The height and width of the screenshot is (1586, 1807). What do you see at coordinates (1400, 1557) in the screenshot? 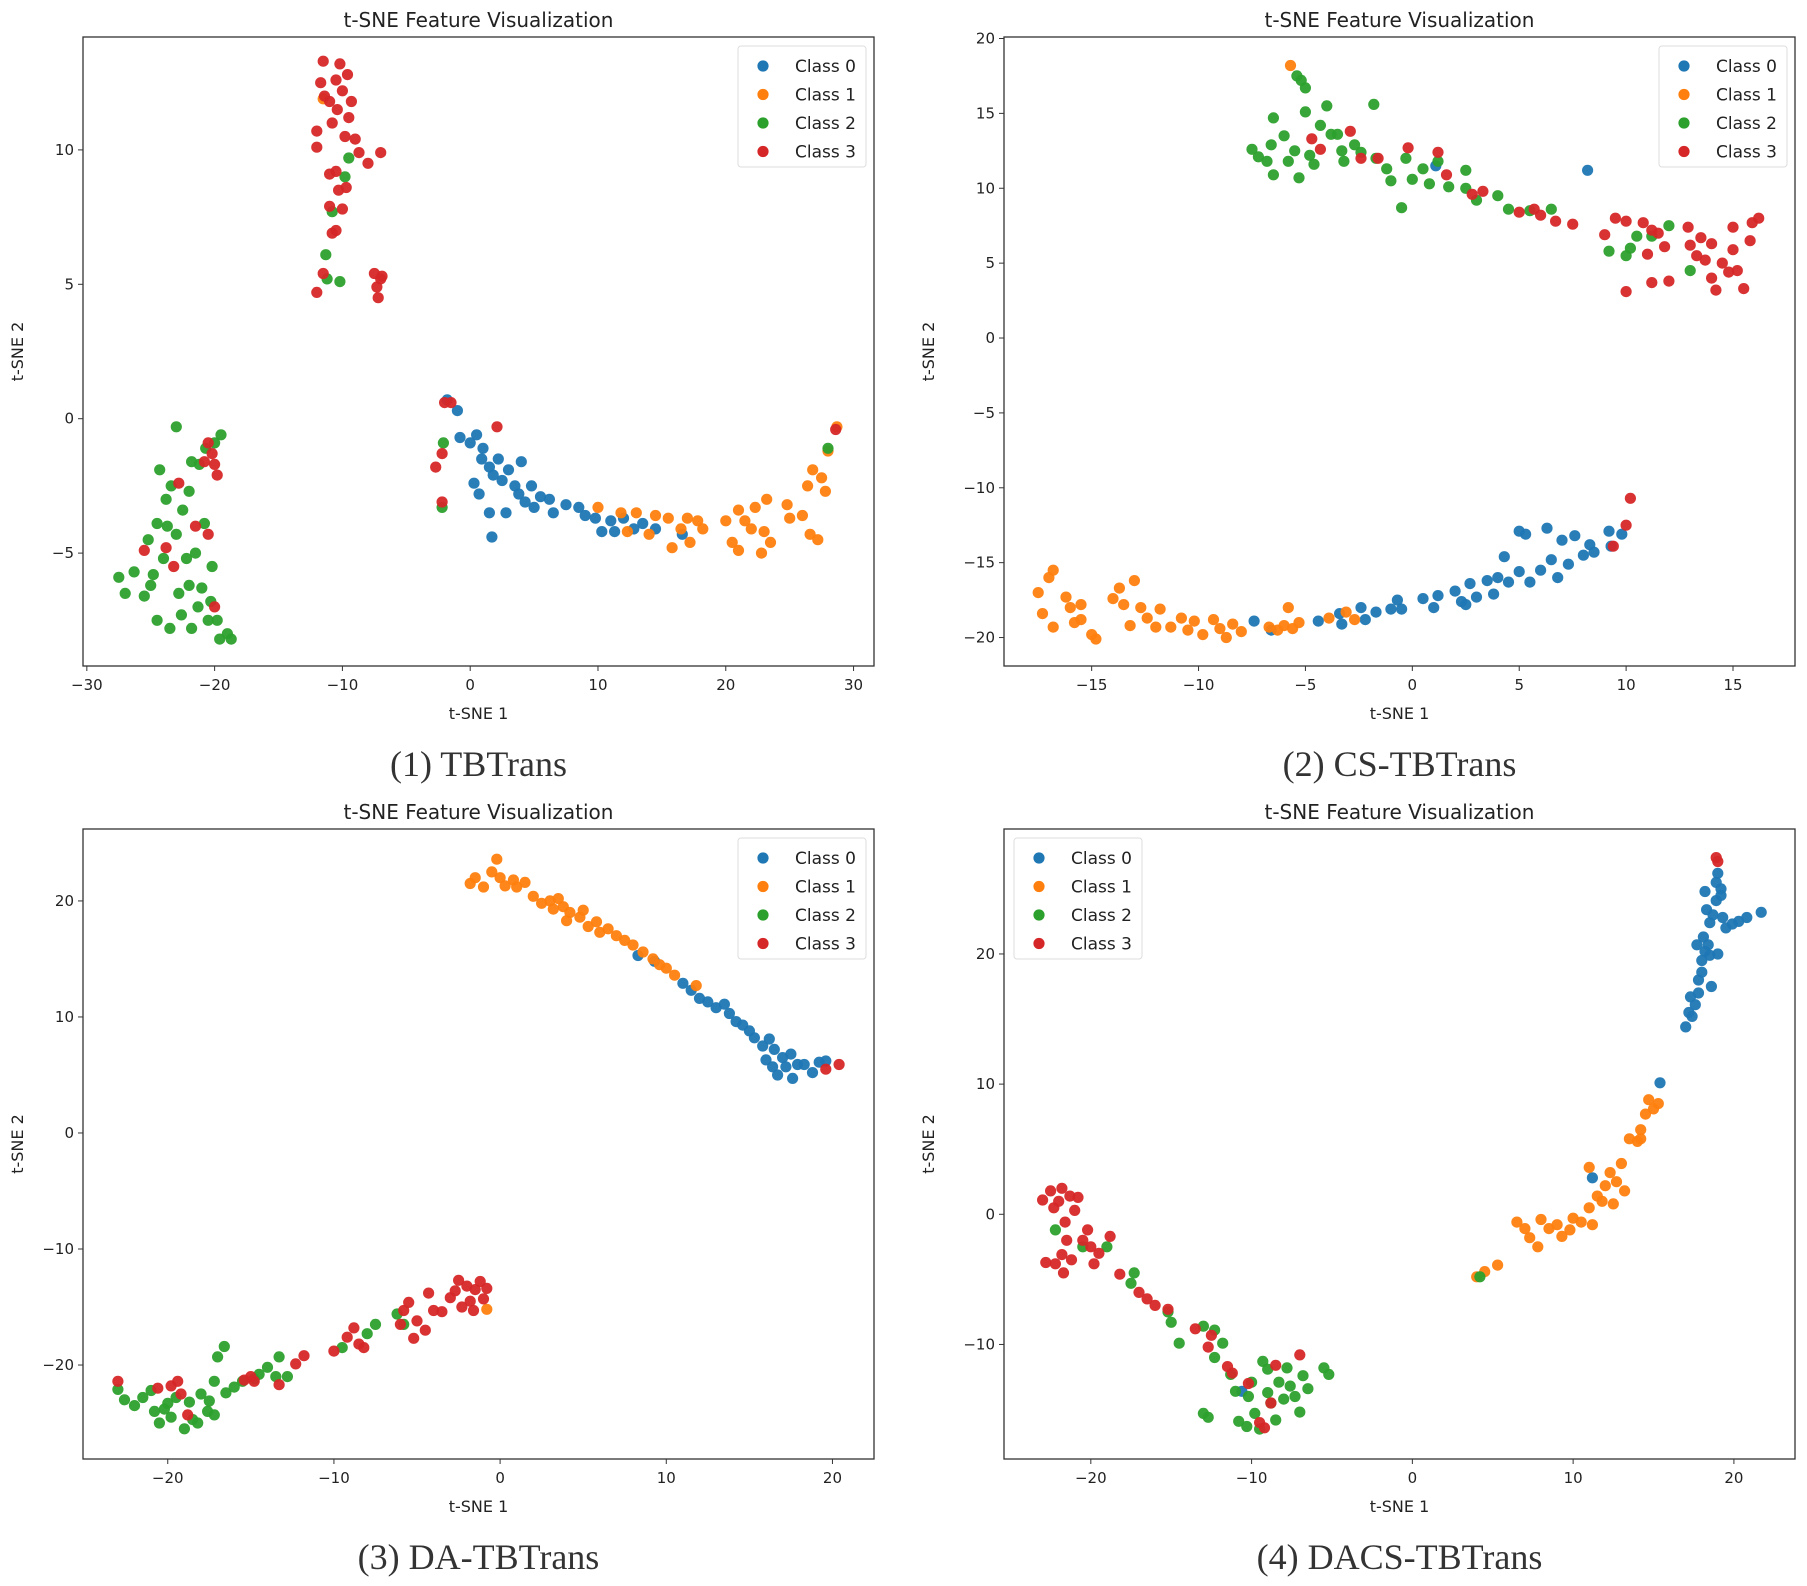
I see `panel-caption: (4) DACS-TBTrans` at bounding box center [1400, 1557].